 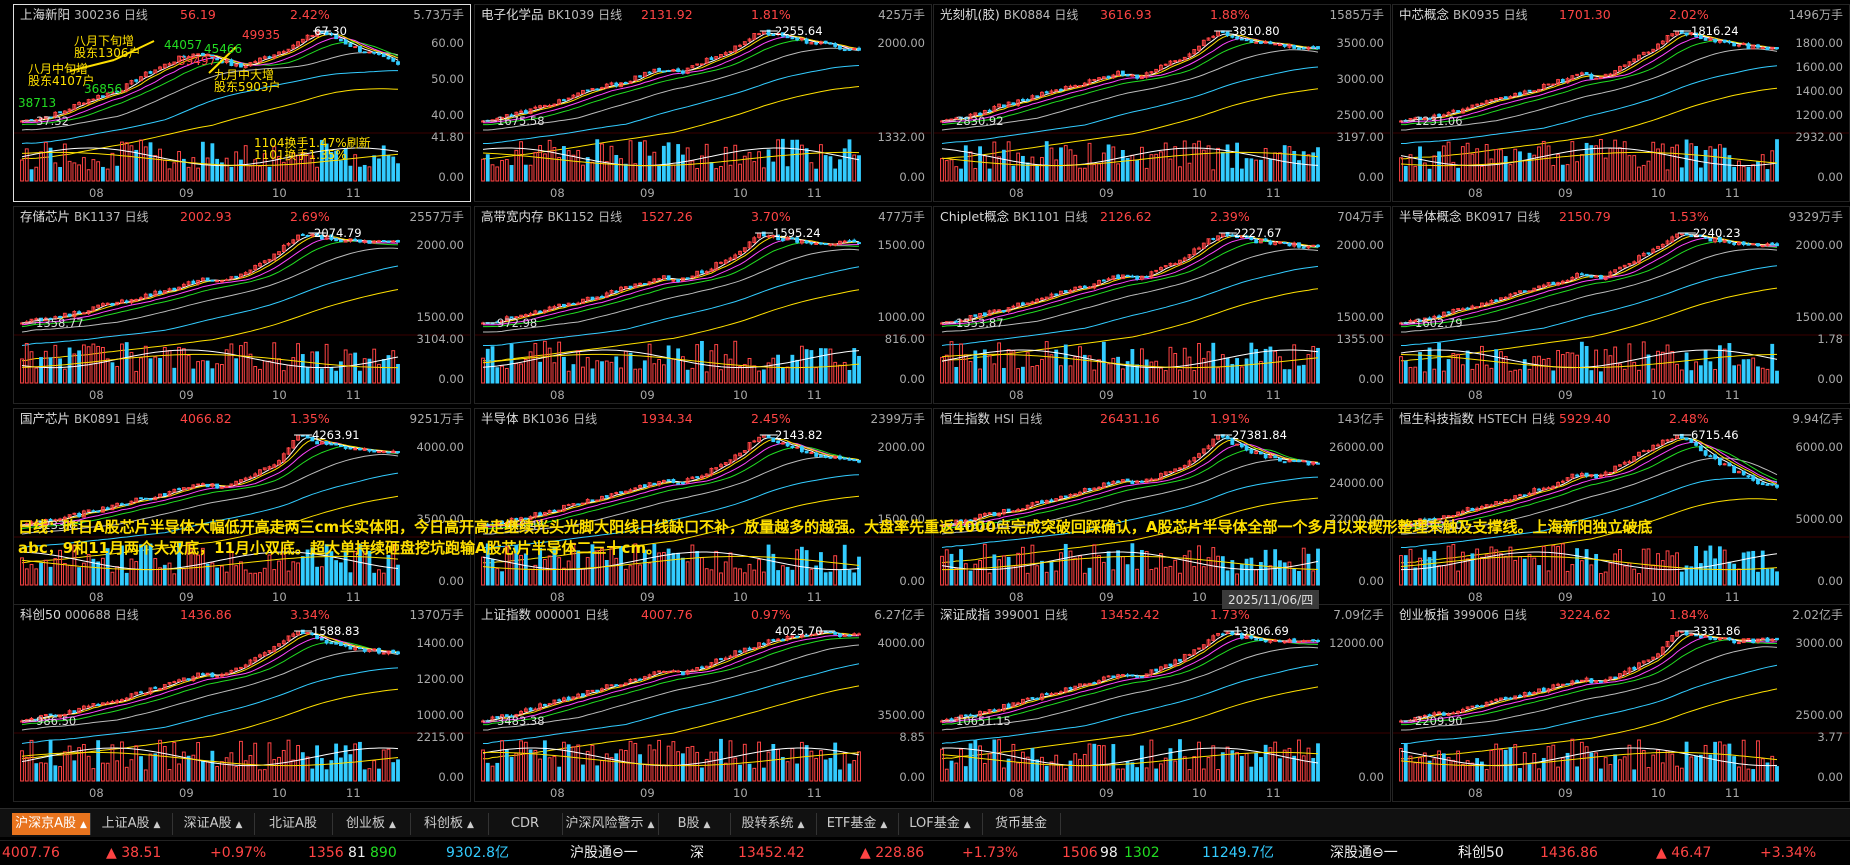 What do you see at coordinates (857, 824) in the screenshot?
I see `market-tab: ETF基金 ▲` at bounding box center [857, 824].